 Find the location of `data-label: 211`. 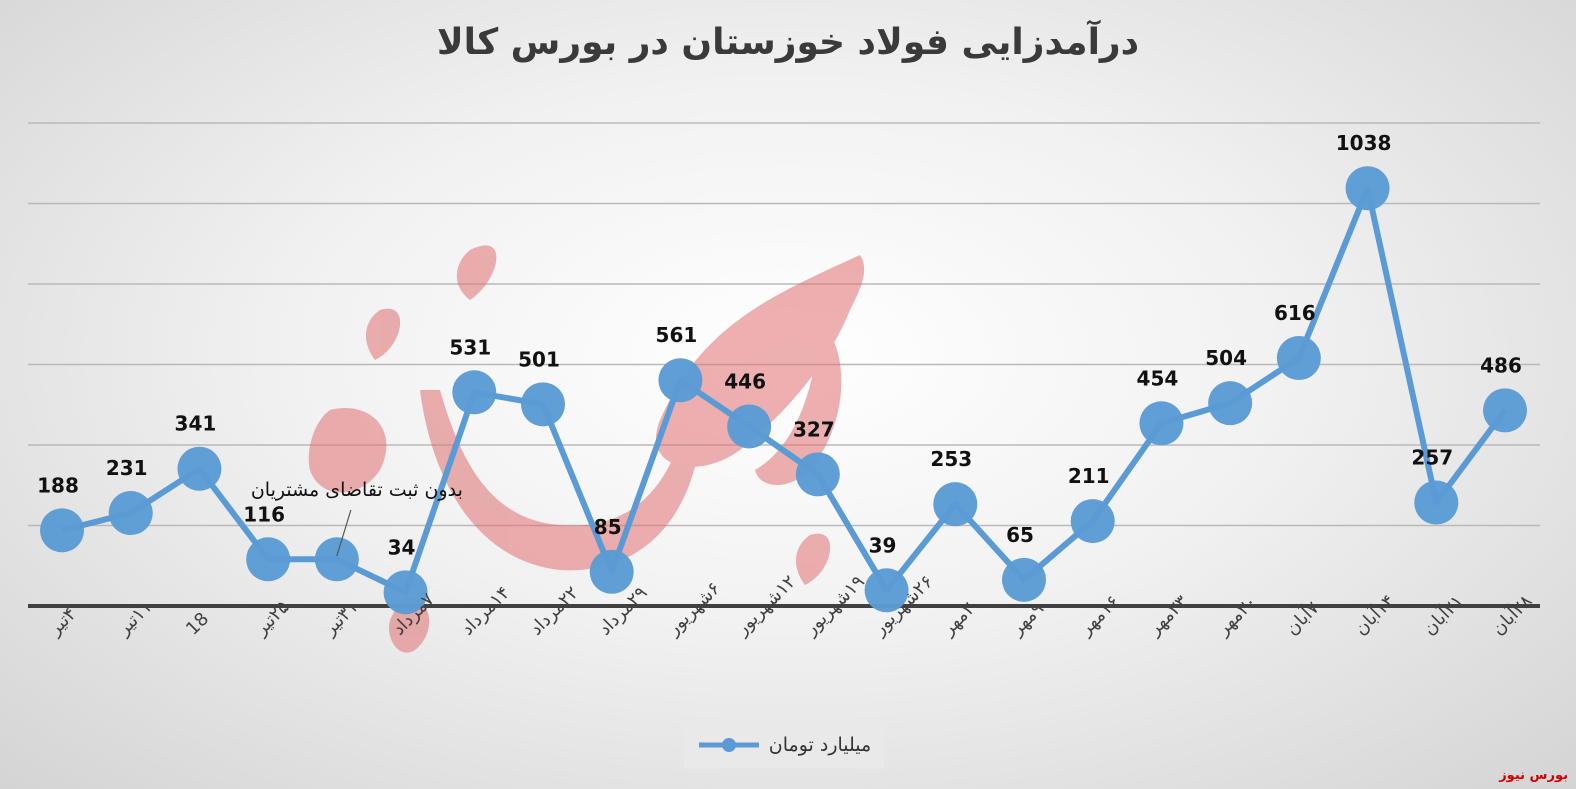

data-label: 211 is located at coordinates (1089, 476).